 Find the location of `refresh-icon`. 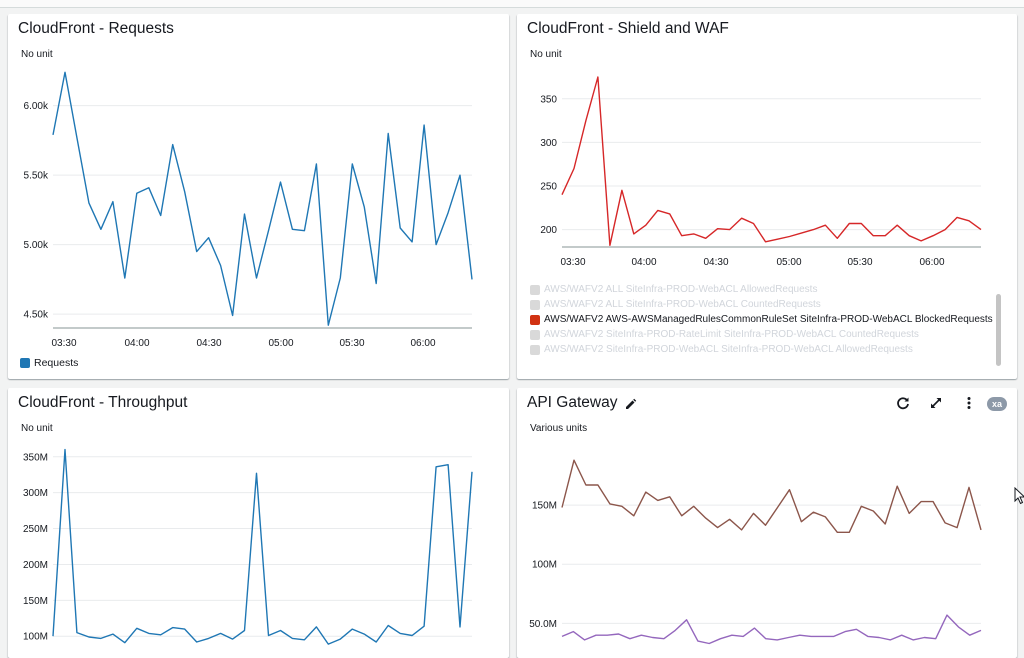

refresh-icon is located at coordinates (903, 403).